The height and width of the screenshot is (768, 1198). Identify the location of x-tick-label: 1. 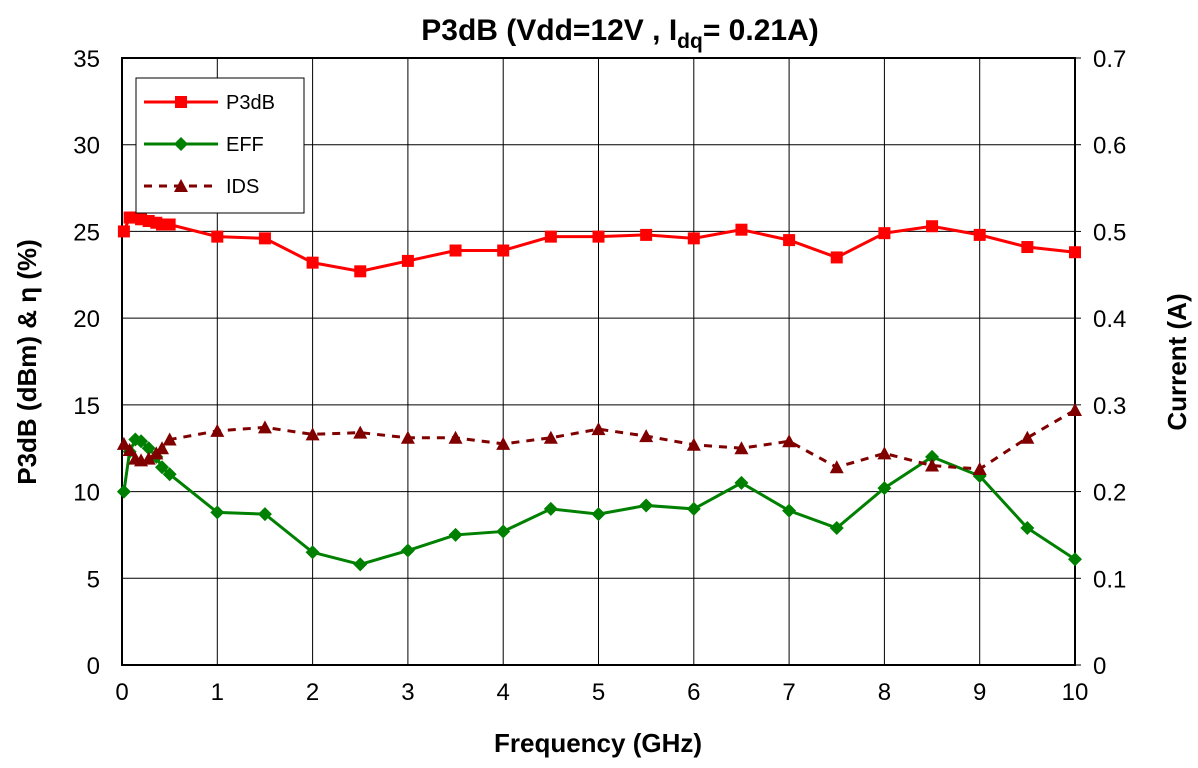
(217, 692).